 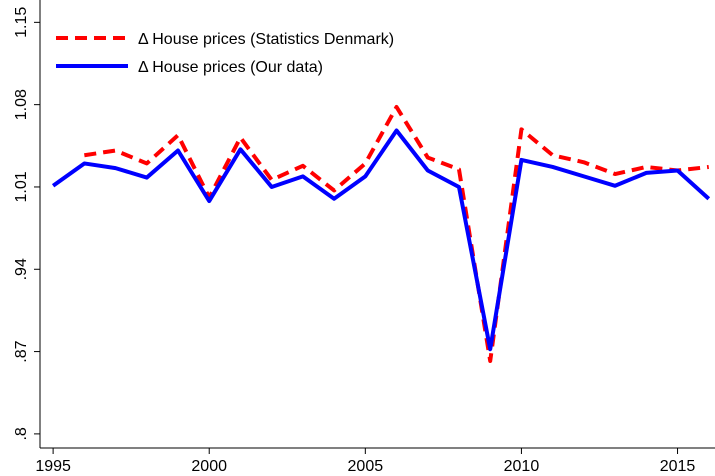 What do you see at coordinates (21, 22) in the screenshot?
I see `y-tick-label: 1.15` at bounding box center [21, 22].